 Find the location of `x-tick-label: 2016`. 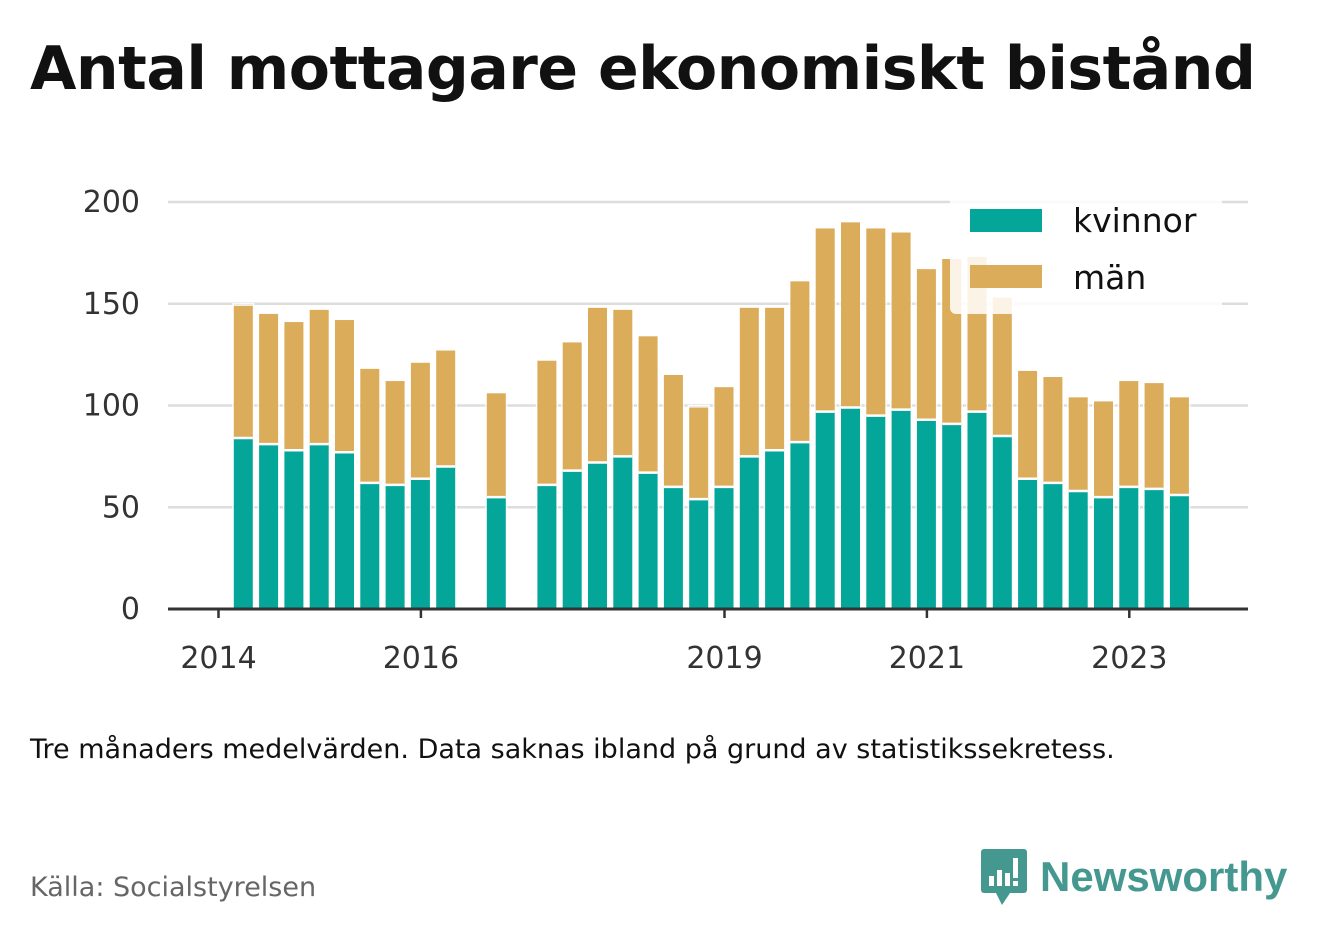

x-tick-label: 2016 is located at coordinates (421, 658).